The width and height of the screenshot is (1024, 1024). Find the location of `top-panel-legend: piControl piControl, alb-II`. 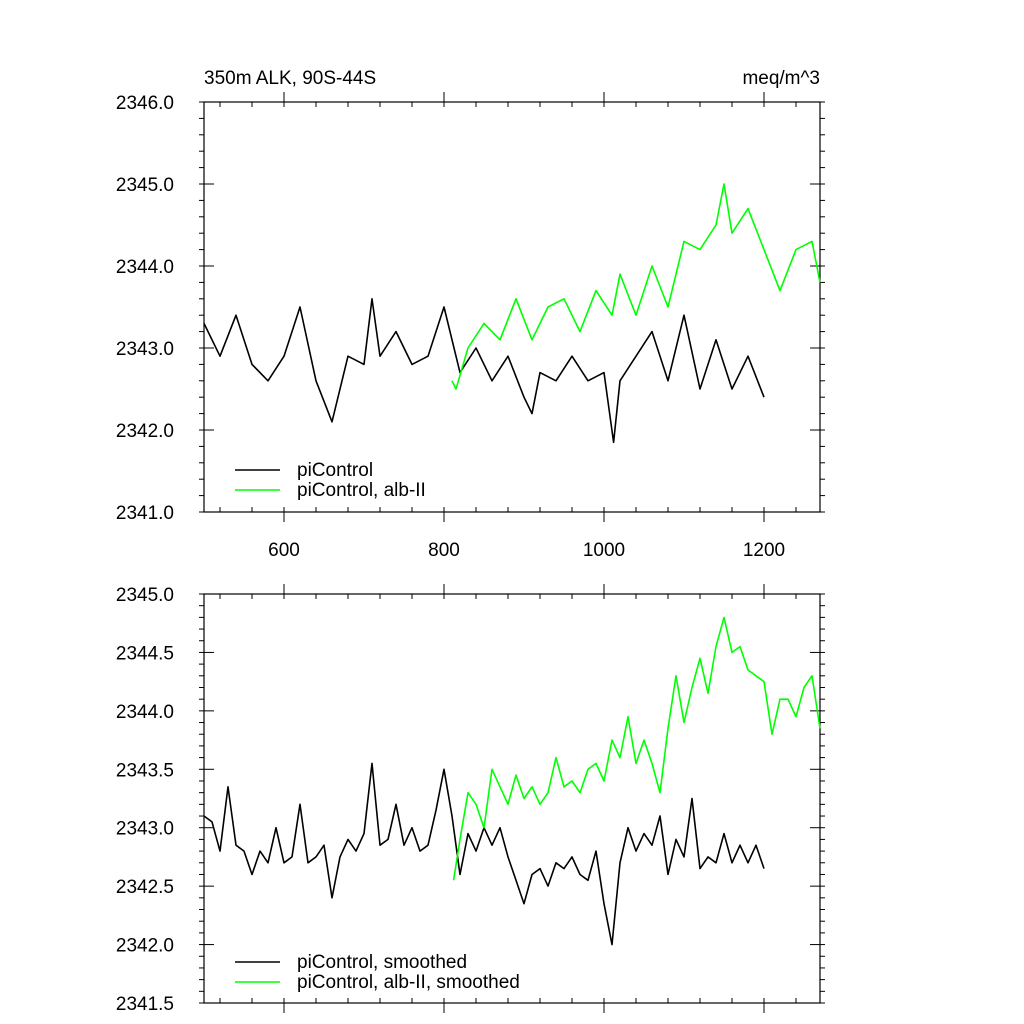

top-panel-legend: piControl piControl, alb-II is located at coordinates (330, 480).